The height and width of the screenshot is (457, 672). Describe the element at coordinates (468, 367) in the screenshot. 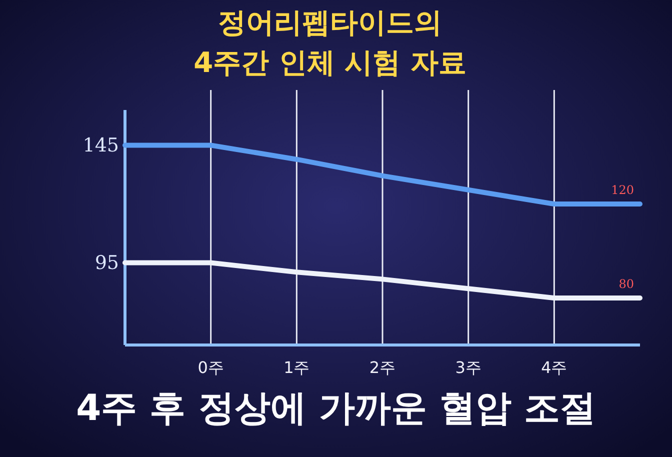

I see `x-tick-label: 3주` at that location.